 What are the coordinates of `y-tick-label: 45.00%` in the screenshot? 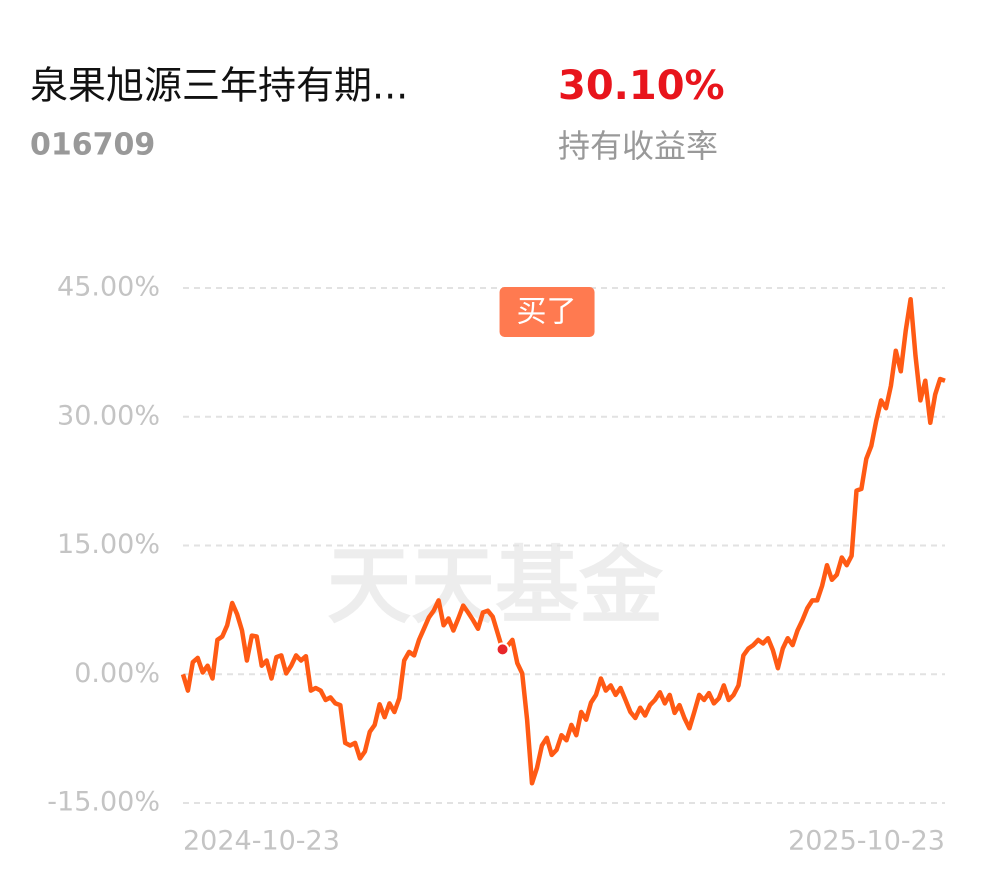 It's located at (108, 287).